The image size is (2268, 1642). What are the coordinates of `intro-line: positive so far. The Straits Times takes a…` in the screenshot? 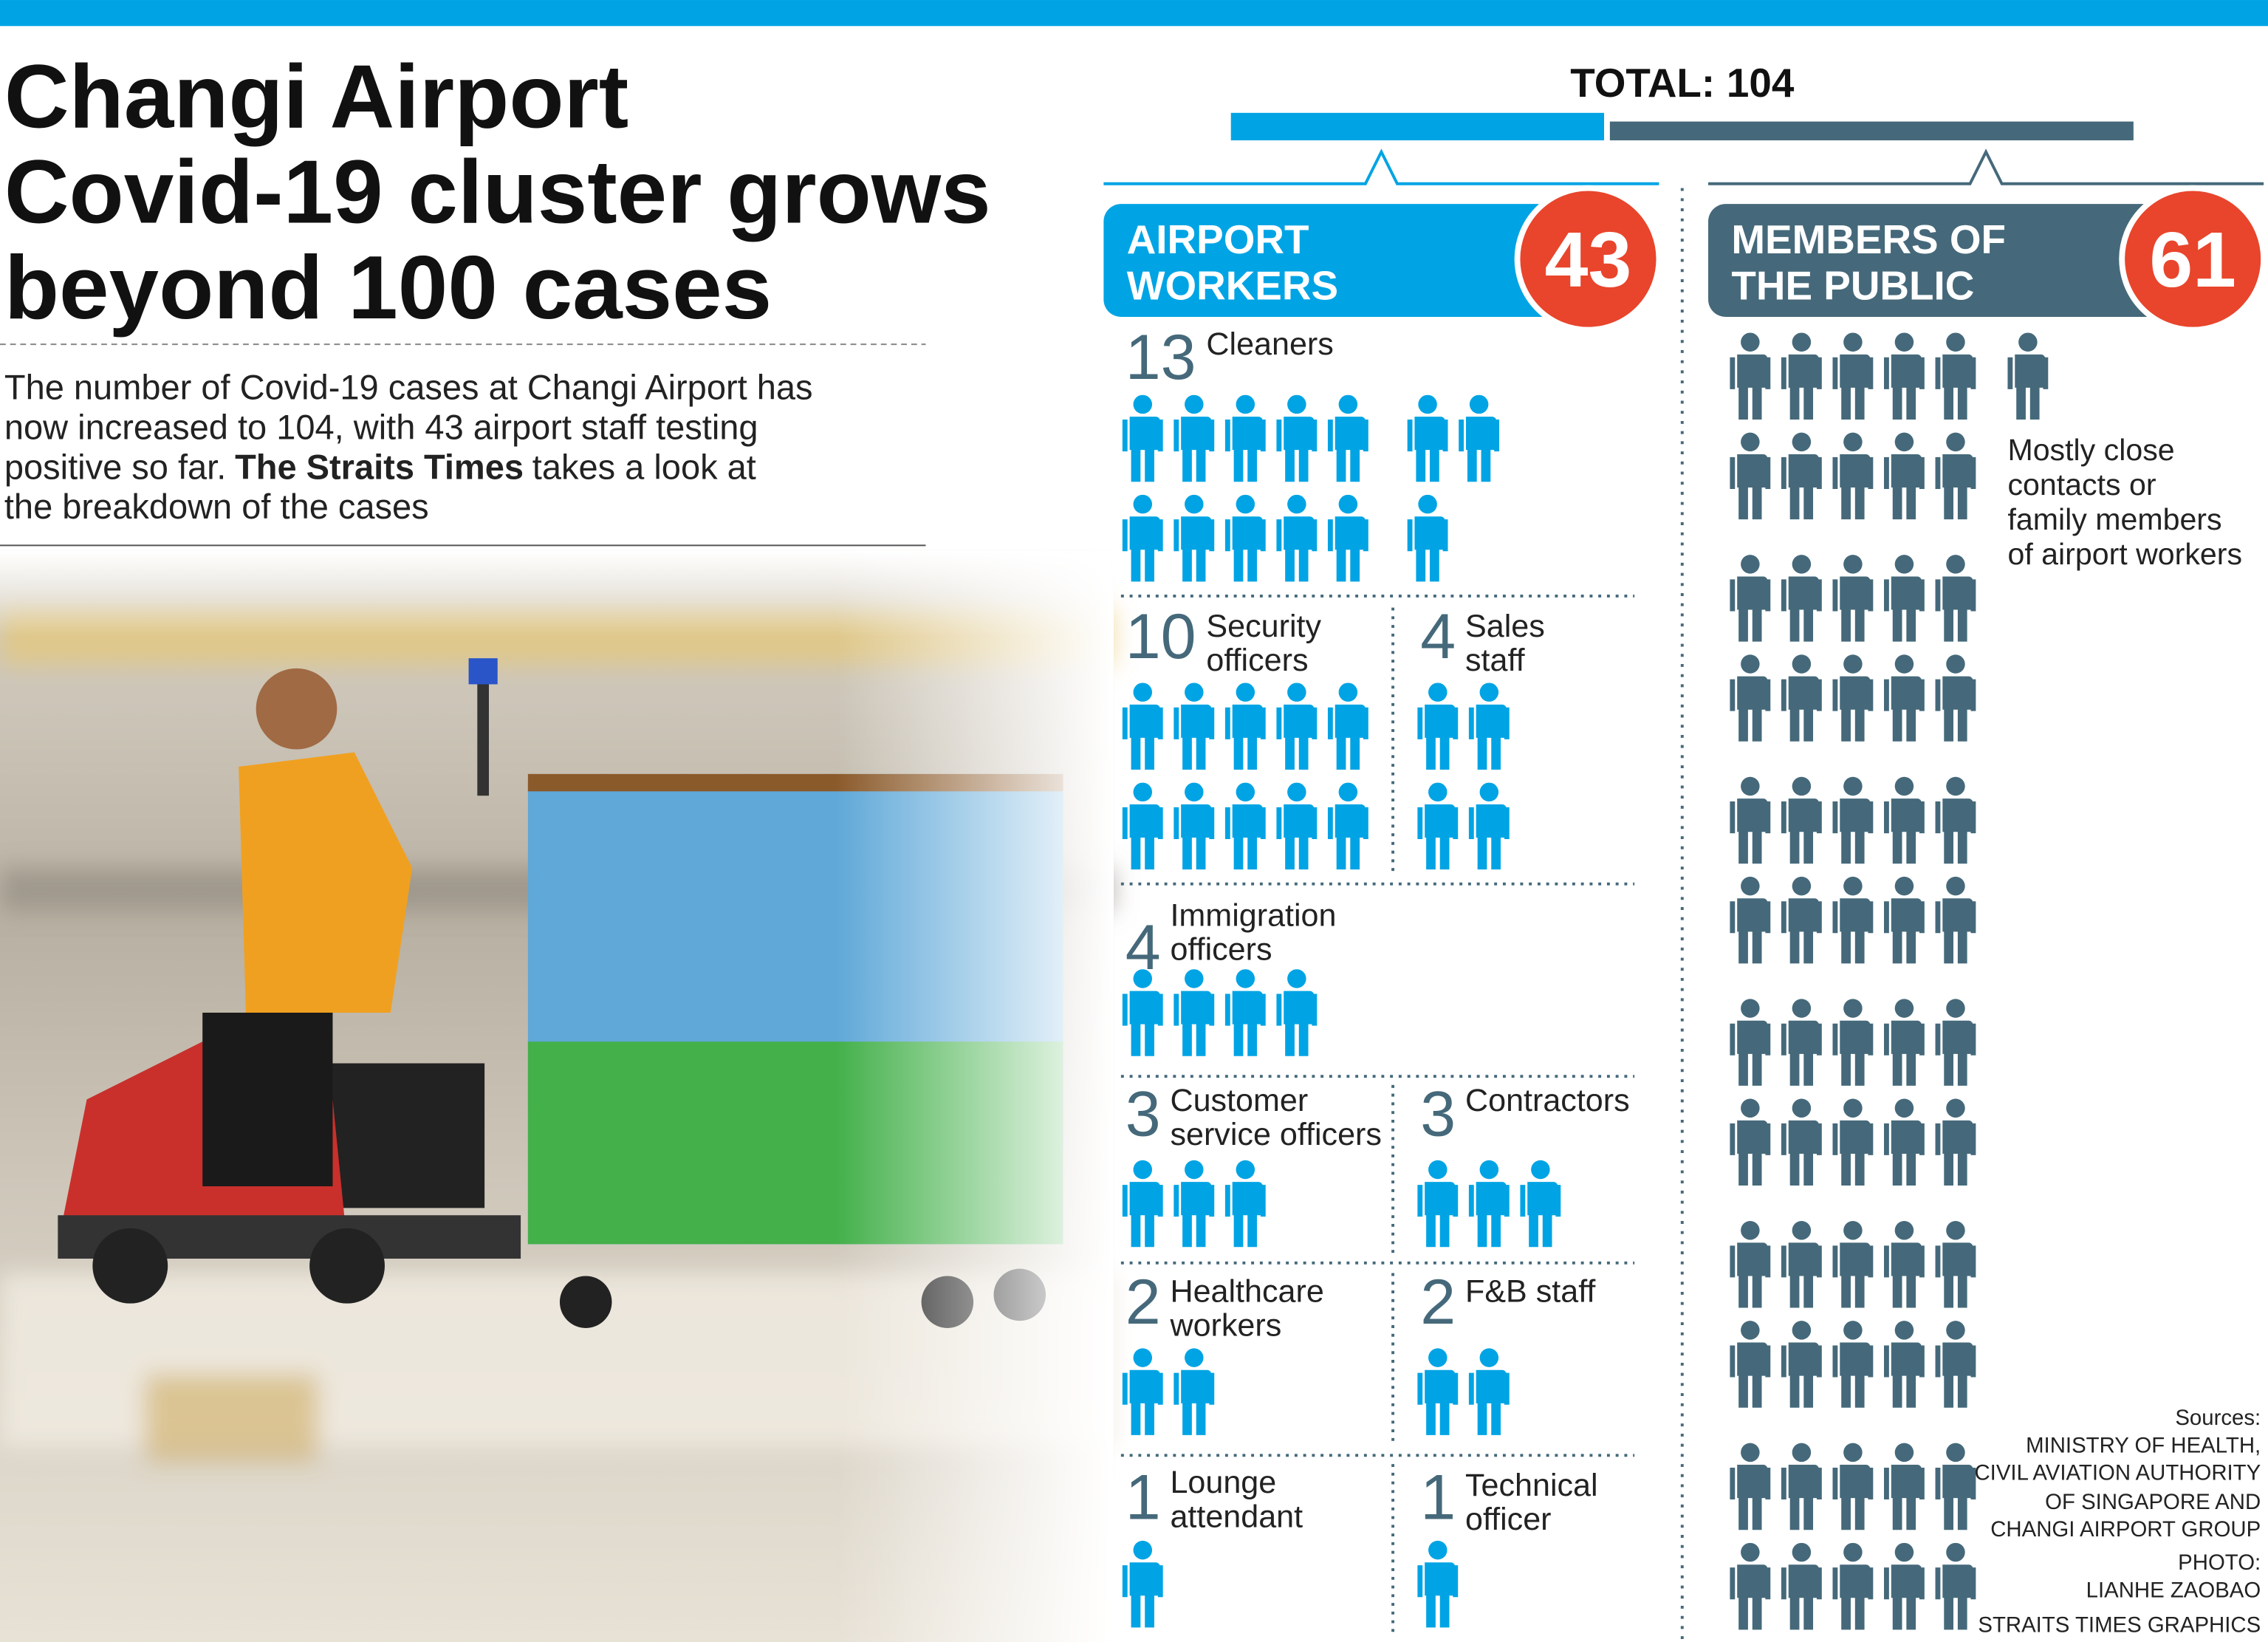 It's located at (380, 466).